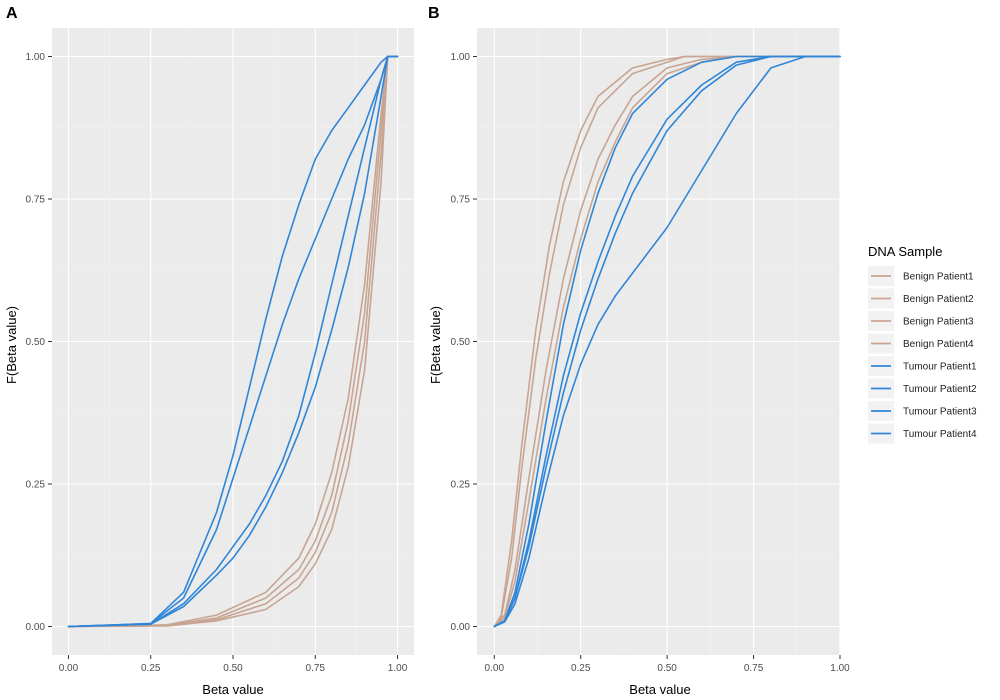 The image size is (1000, 700). I want to click on legend-item-label: Tumour Patient1, so click(940, 367).